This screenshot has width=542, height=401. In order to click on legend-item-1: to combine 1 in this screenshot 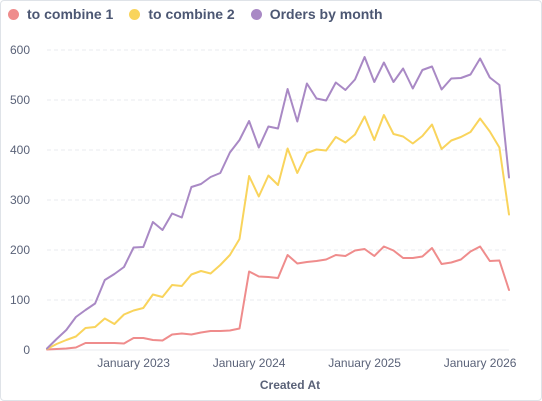, I will do `click(60, 14)`.